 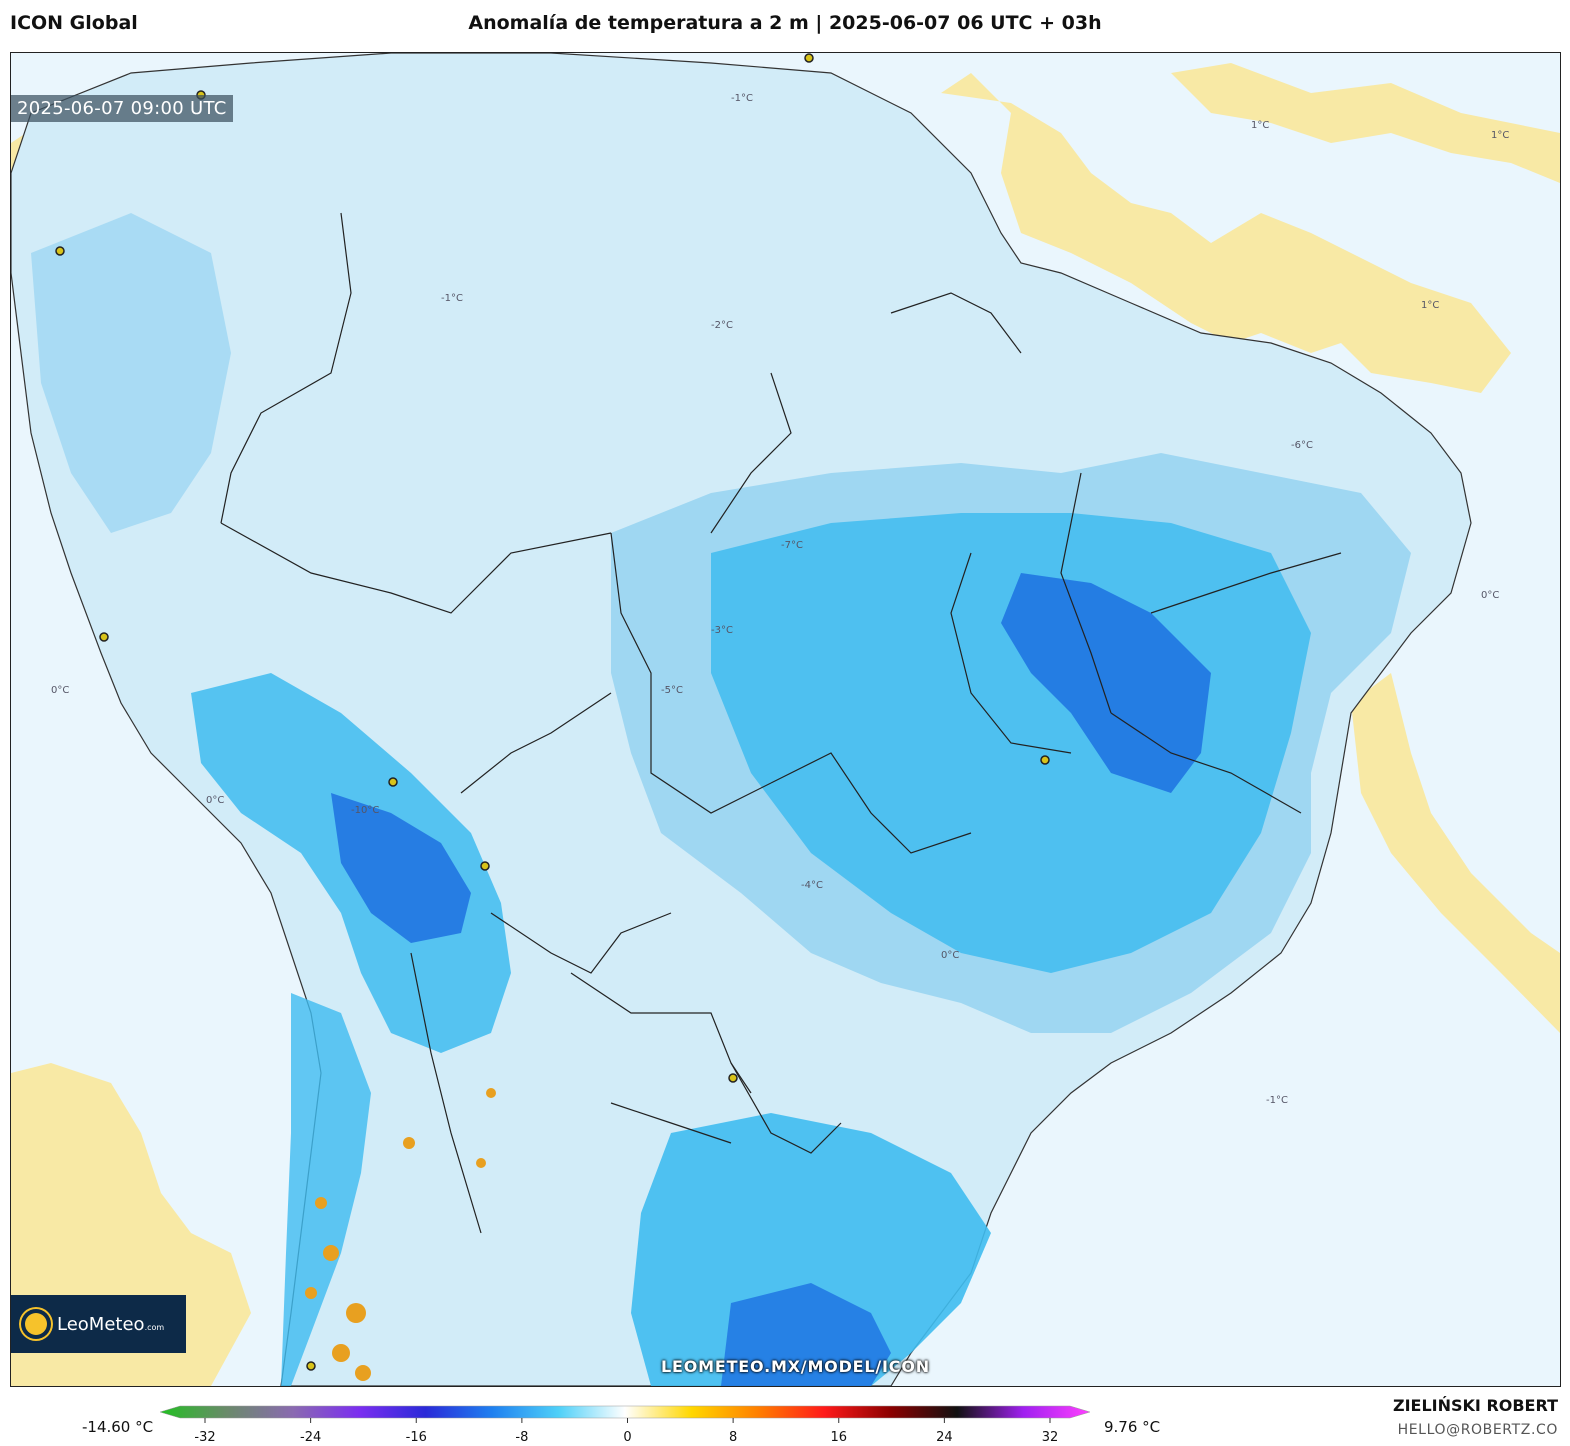 I want to click on coldest-zone-rio-grande, so click(x=806, y=1334).